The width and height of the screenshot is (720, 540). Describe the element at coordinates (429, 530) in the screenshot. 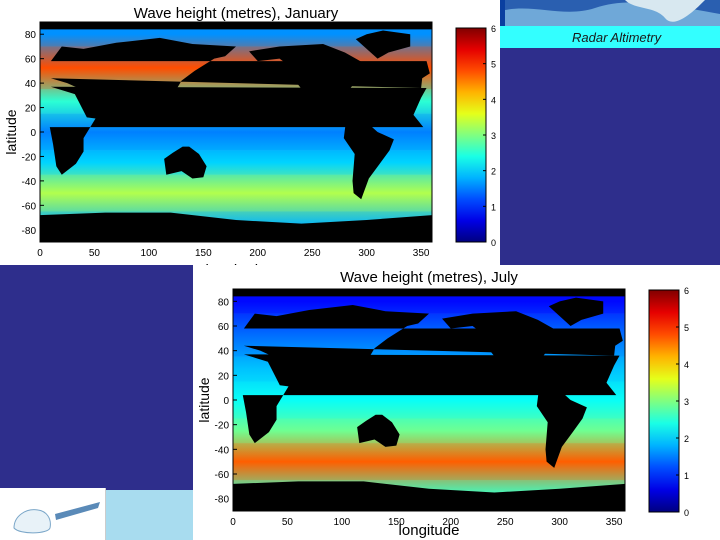

I see `x-axis-label: longitude` at that location.